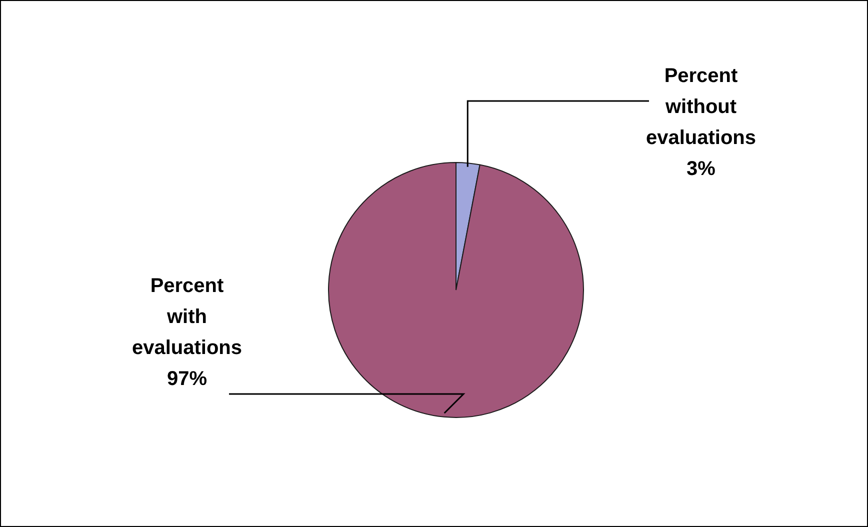  I want to click on slice-label: Percent without evaluations, so click(701, 107).